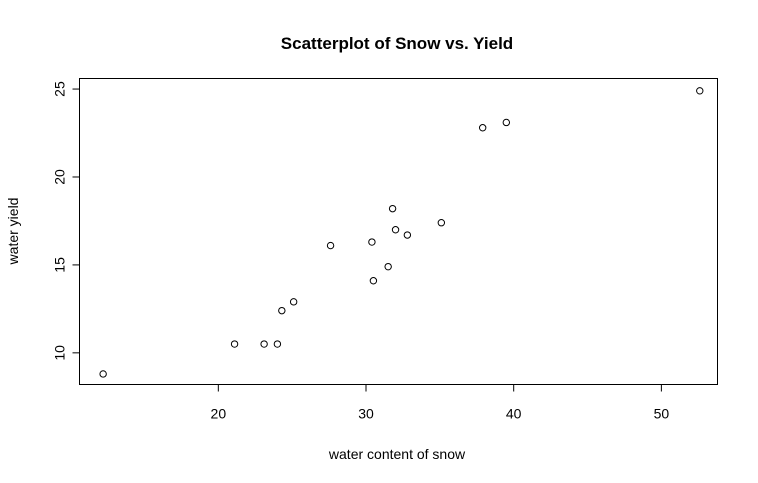  I want to click on x-axis-label: water content of snow, so click(397, 454).